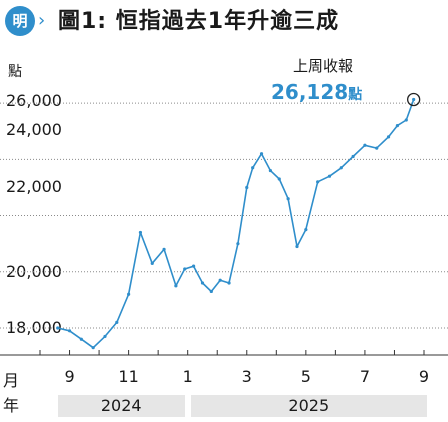 Image resolution: width=448 pixels, height=422 pixels. What do you see at coordinates (323, 66) in the screenshot?
I see `callout-label: 上周收報` at bounding box center [323, 66].